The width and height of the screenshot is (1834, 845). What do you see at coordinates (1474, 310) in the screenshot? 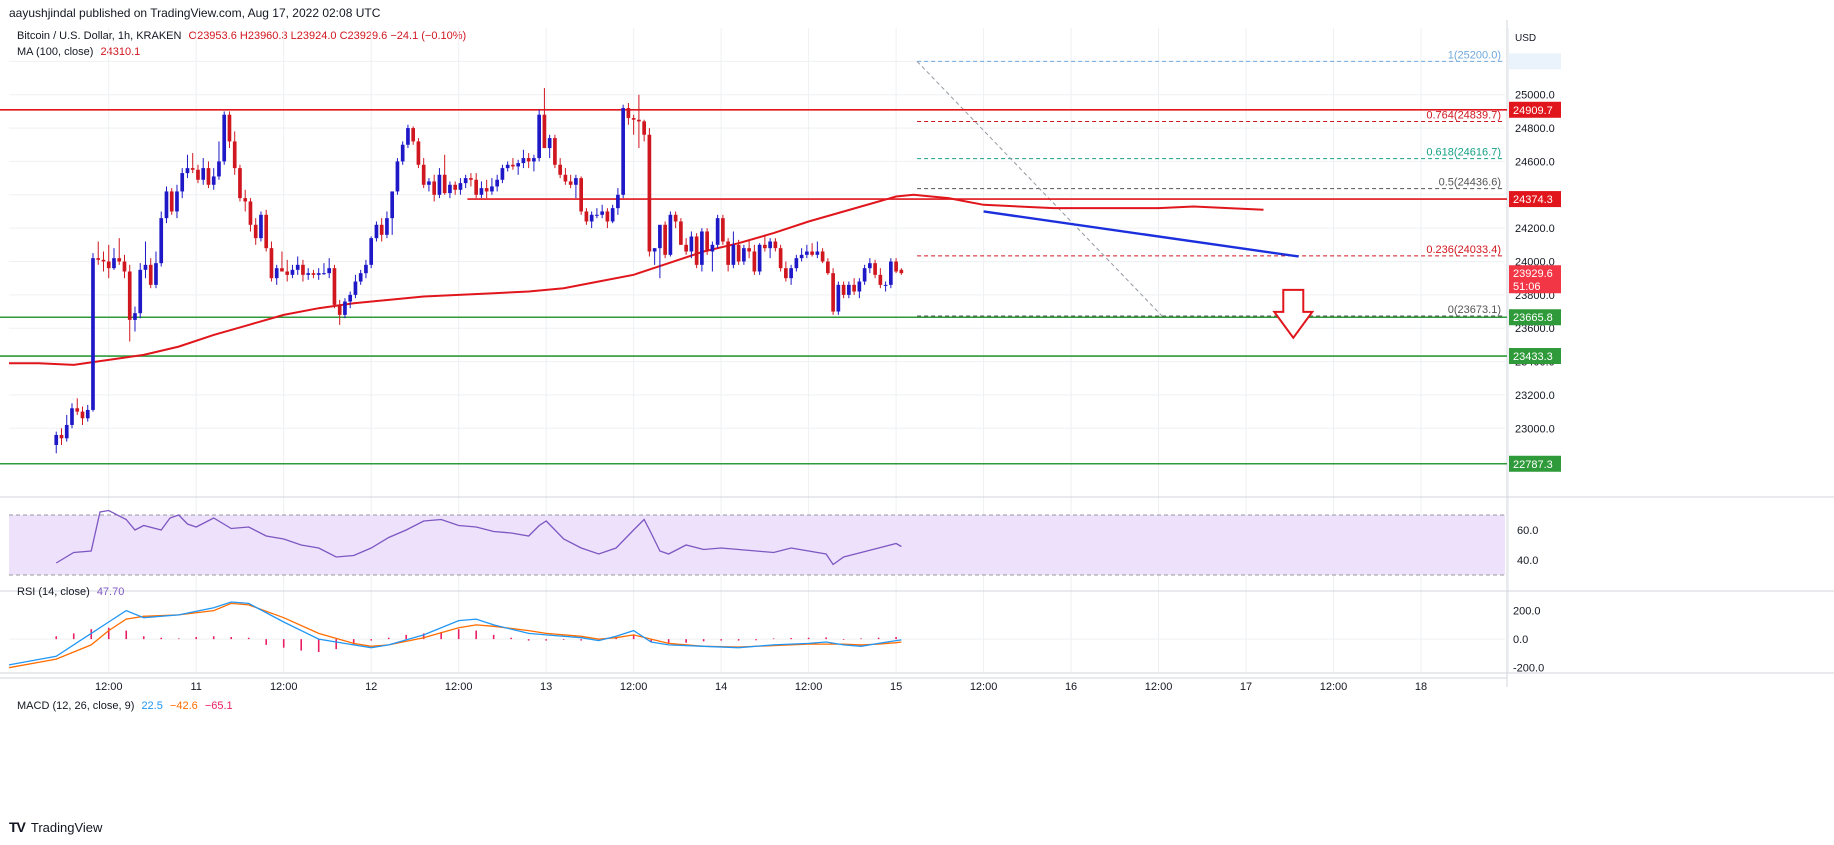
I see `fib-level-label: 0(23673.1)` at bounding box center [1474, 310].